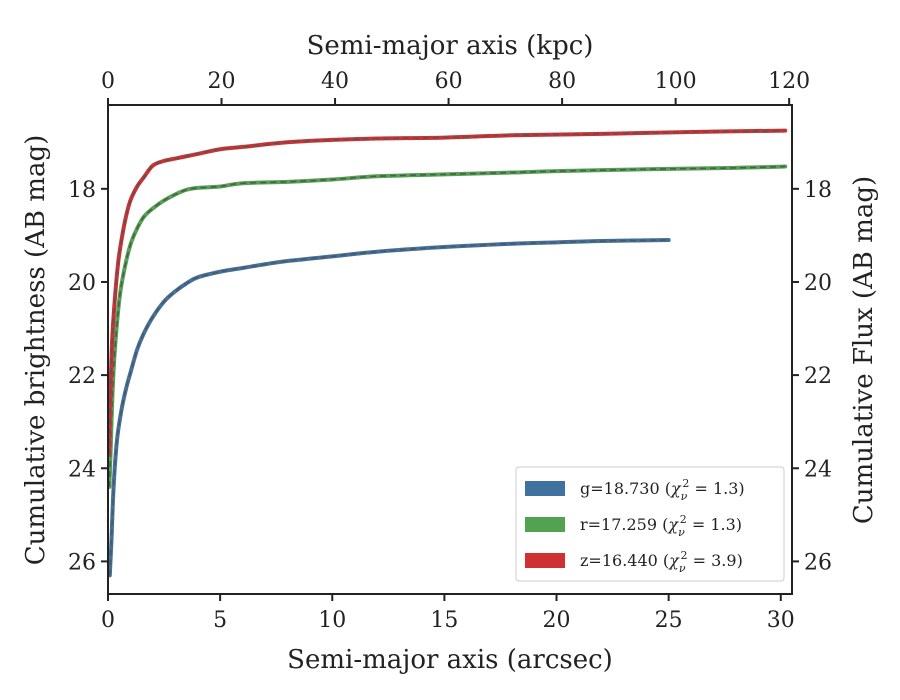 This screenshot has height=700, width=900. Describe the element at coordinates (82, 283) in the screenshot. I see `y-tick-label: 20` at that location.